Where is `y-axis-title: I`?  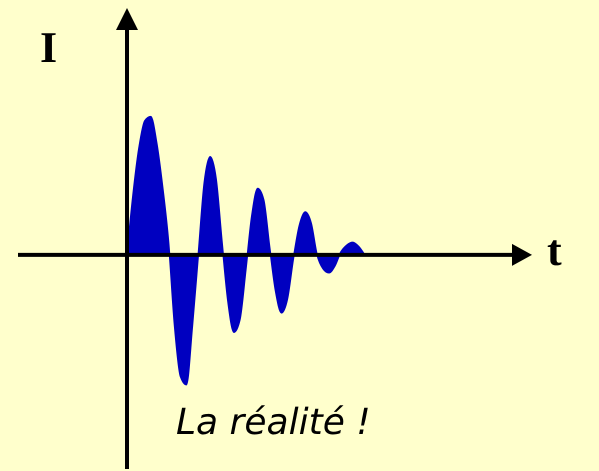 y-axis-title: I is located at coordinates (49, 47).